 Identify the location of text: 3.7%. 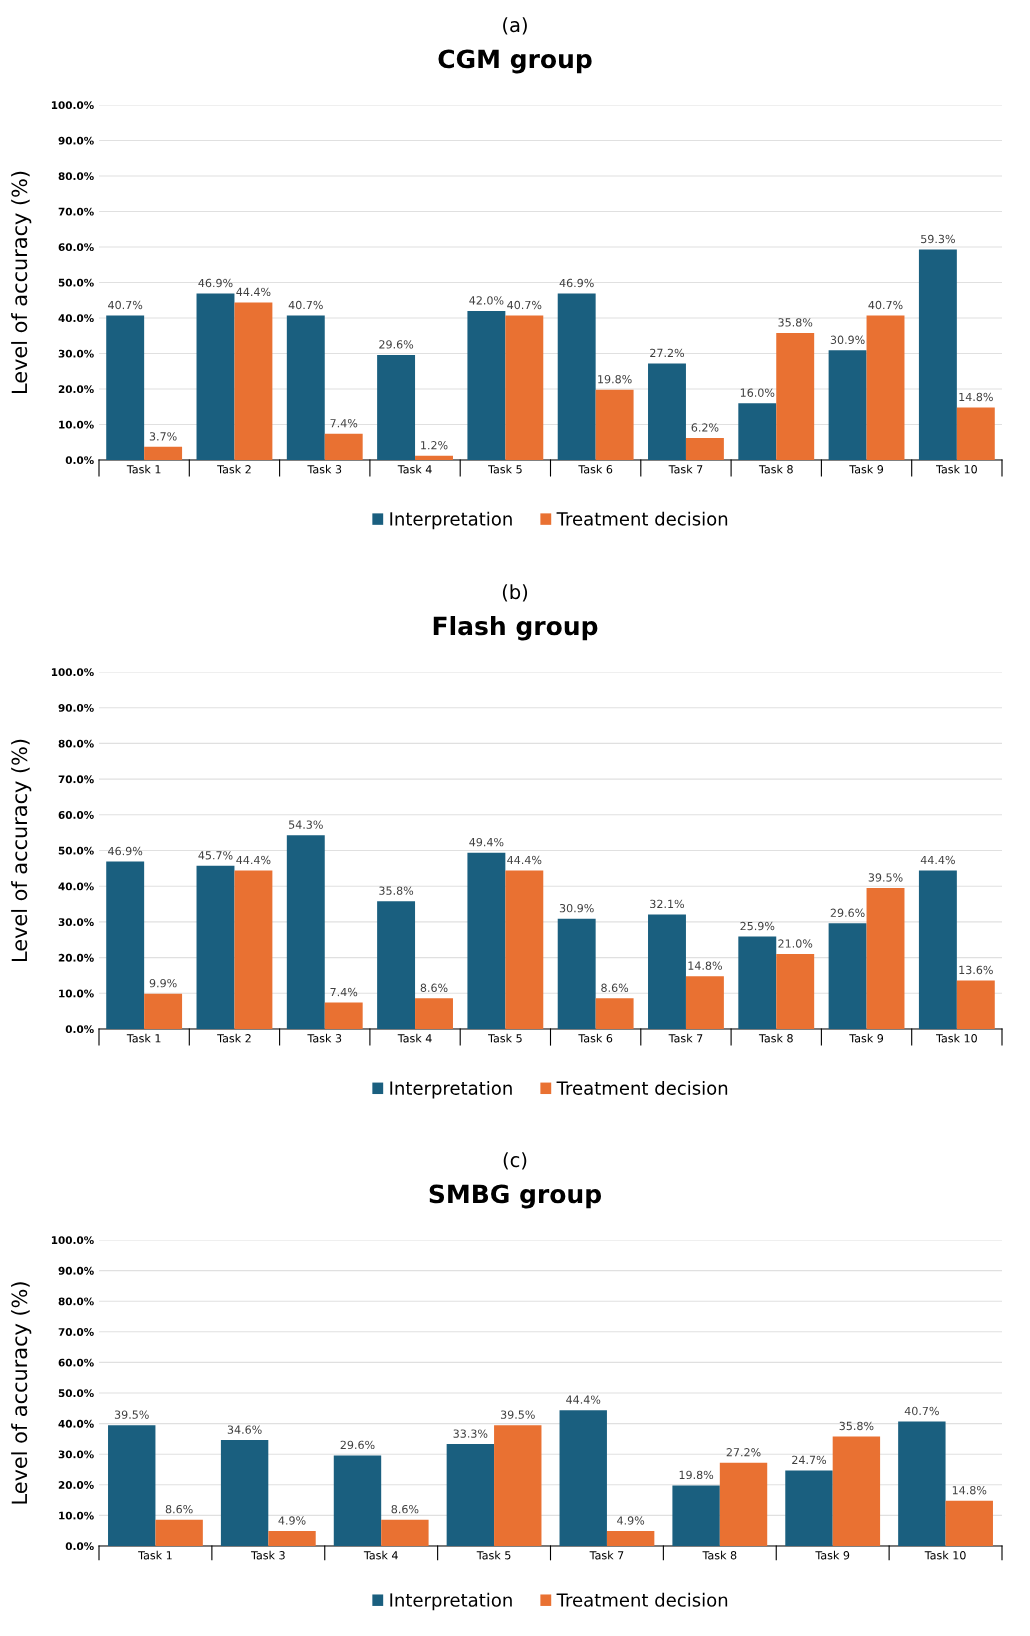
(163, 436).